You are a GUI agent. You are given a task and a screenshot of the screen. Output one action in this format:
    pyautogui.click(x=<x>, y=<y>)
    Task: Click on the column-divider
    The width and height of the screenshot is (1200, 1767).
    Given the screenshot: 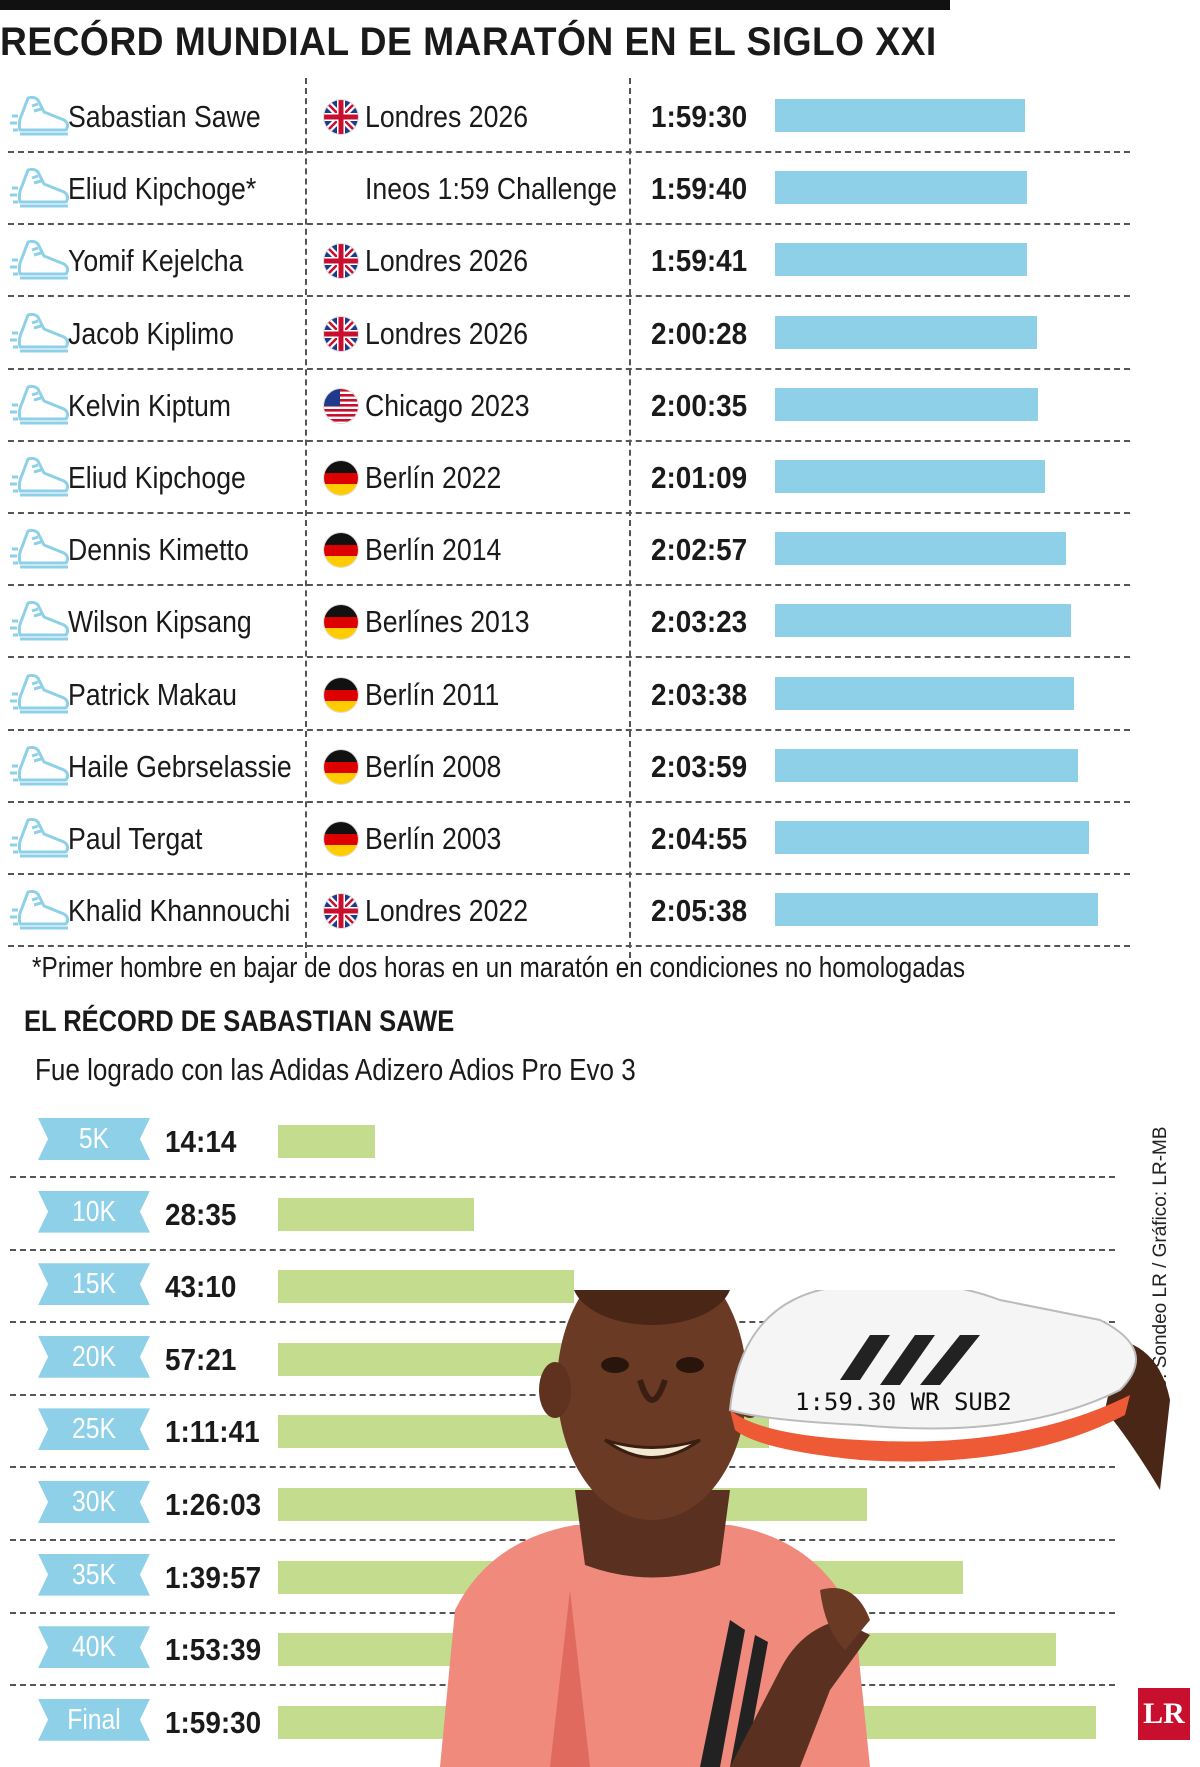 What is the action you would take?
    pyautogui.click(x=630, y=518)
    